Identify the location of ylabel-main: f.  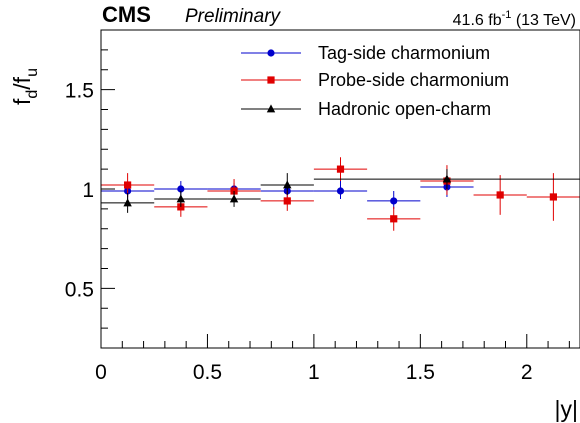
(22, 101).